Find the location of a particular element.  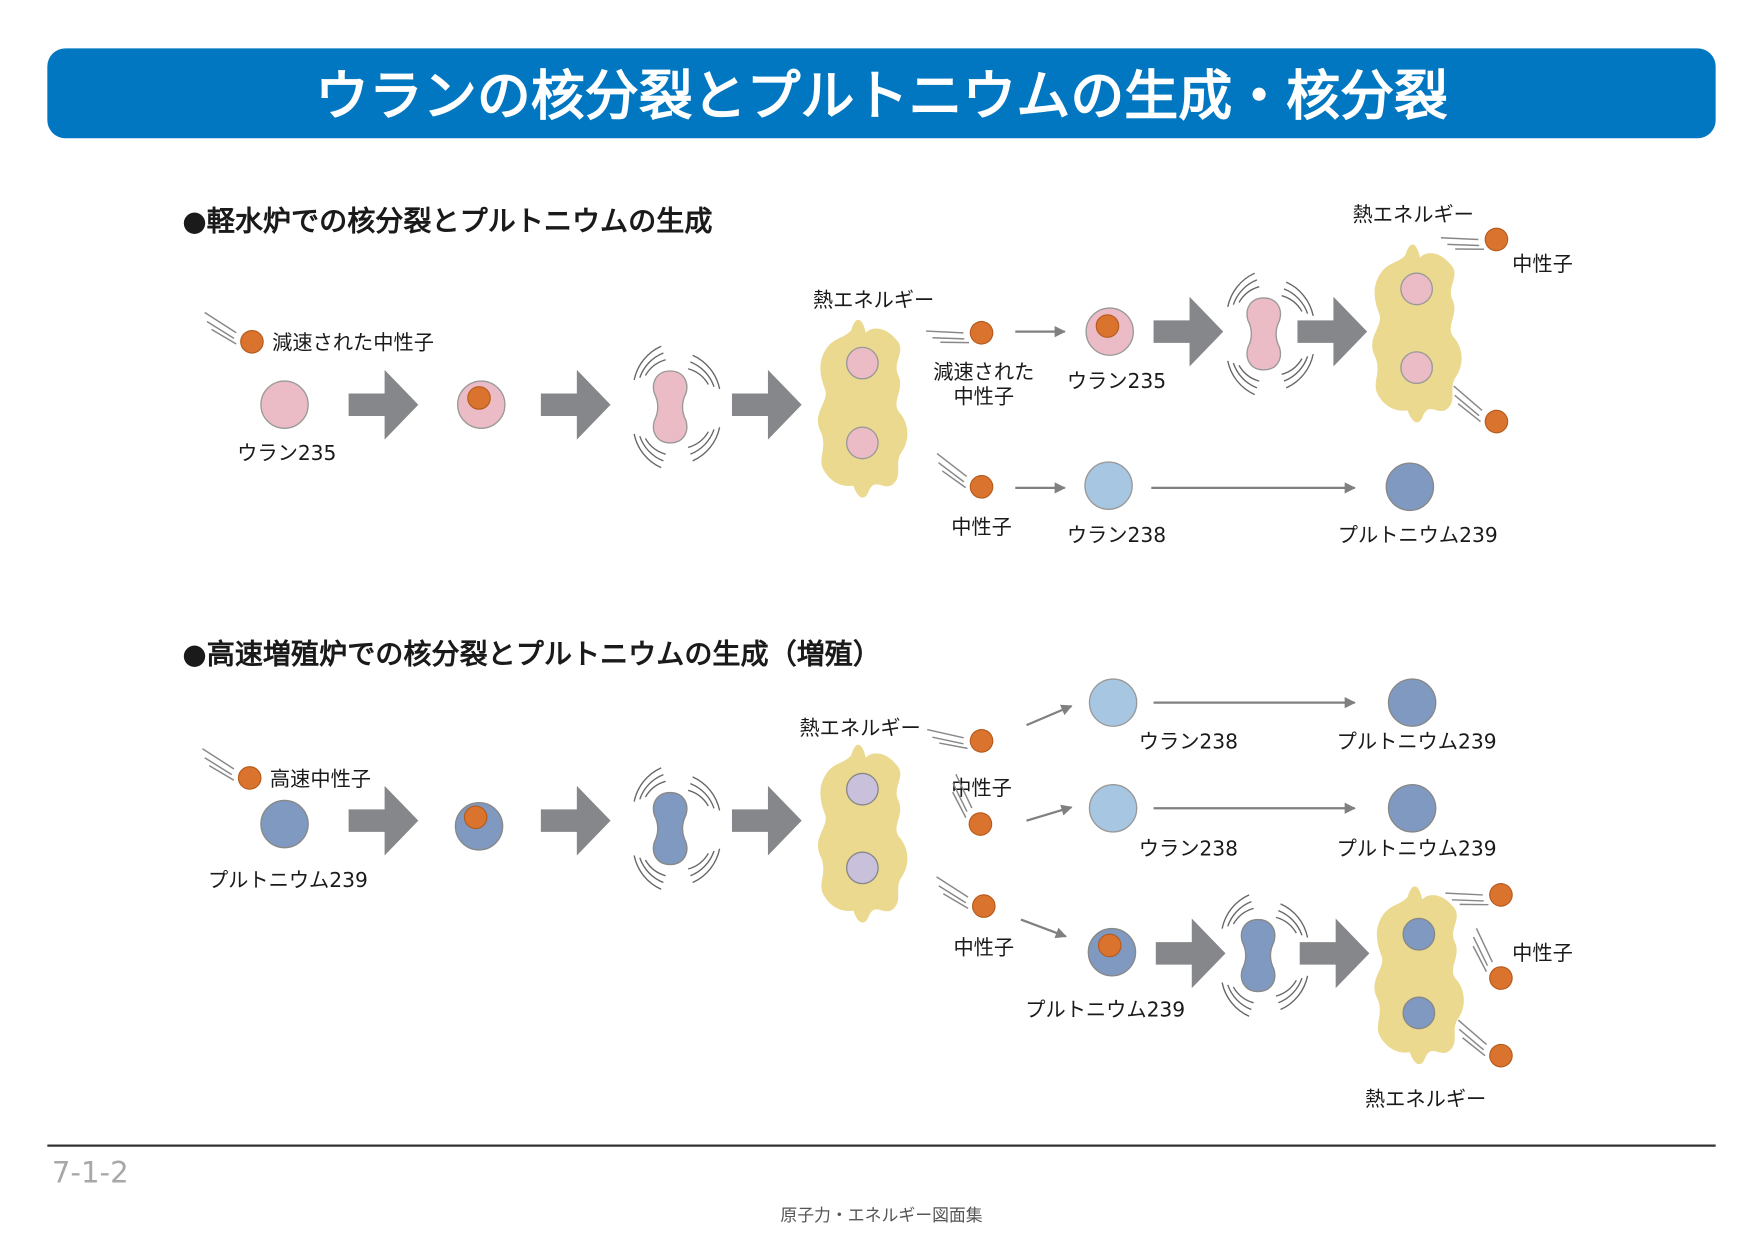

label-pu239-2: プルトニウム239 is located at coordinates (1417, 849).